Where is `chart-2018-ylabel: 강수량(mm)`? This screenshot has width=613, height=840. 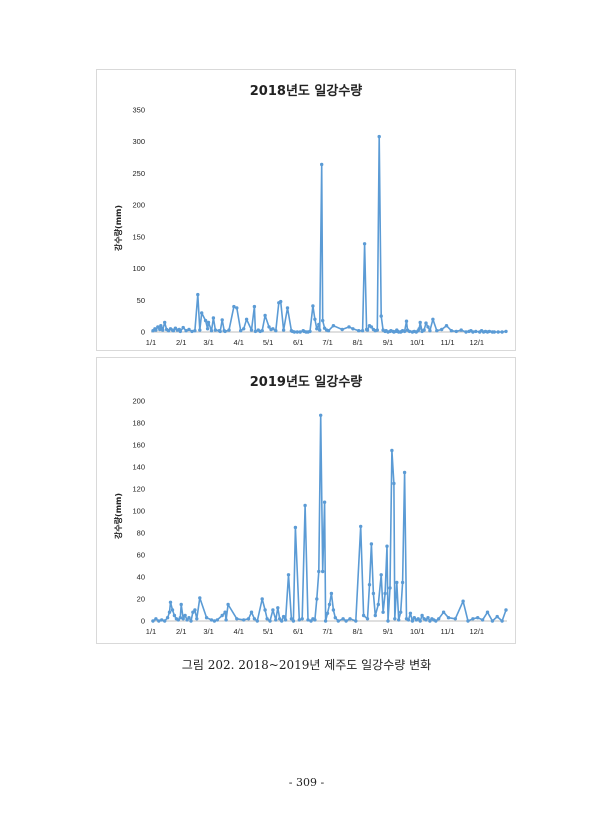 chart-2018-ylabel: 강수량(mm) is located at coordinates (118, 228).